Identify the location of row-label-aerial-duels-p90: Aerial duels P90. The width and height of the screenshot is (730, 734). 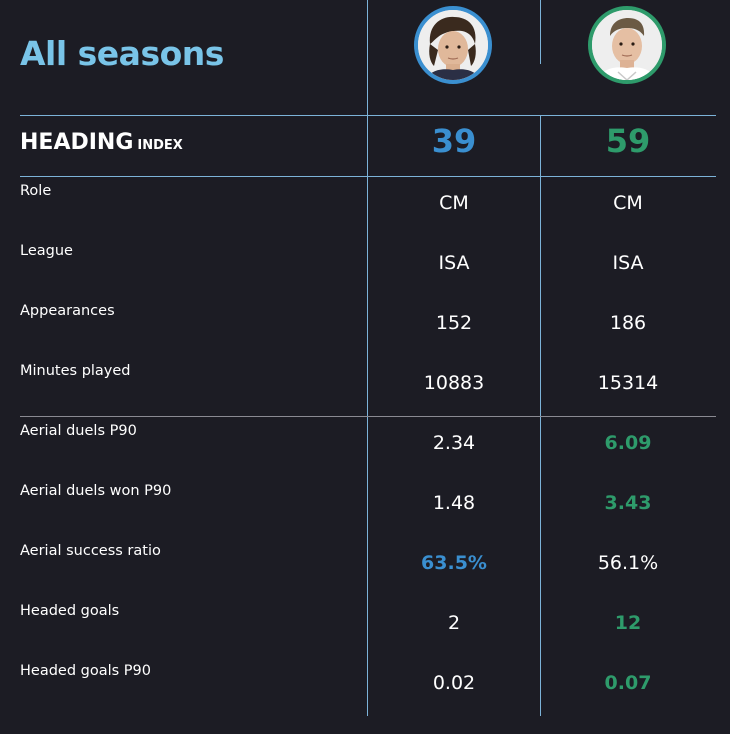
(78, 431).